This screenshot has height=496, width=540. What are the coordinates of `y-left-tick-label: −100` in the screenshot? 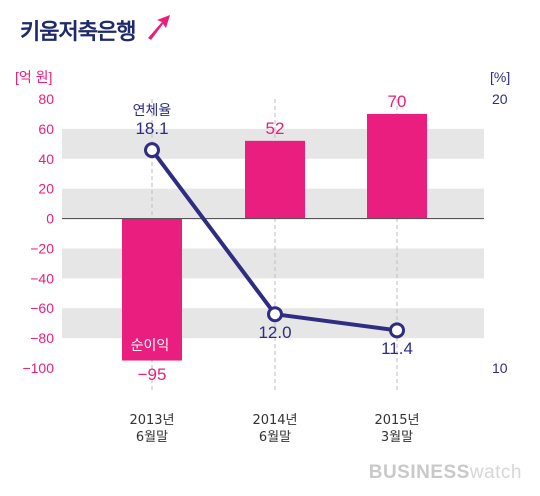 It's located at (38, 368).